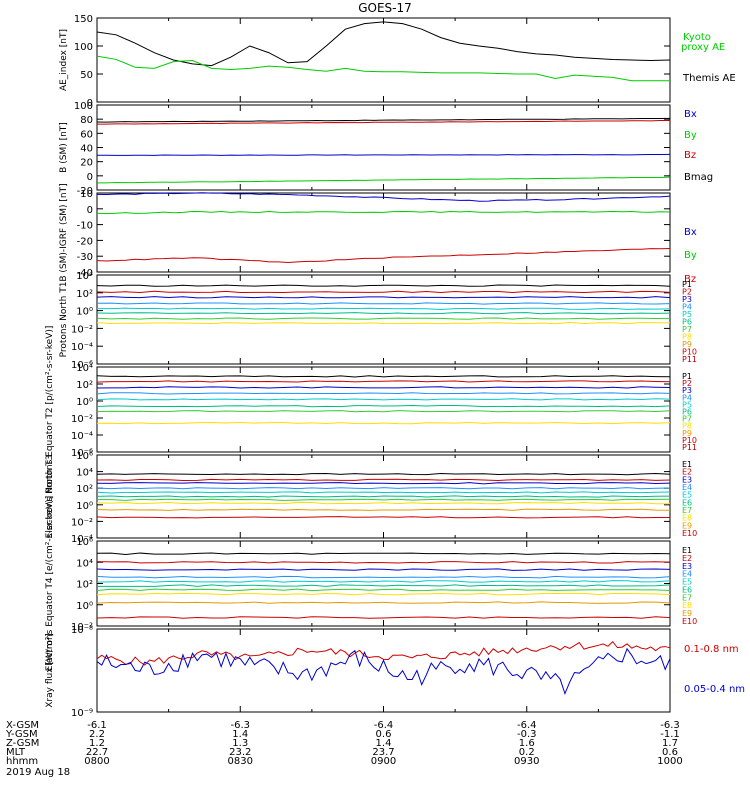  What do you see at coordinates (50, 410) in the screenshot?
I see `y-axis-label: Protons Equator T2 [p/(cm²-s-sr-keV)]` at bounding box center [50, 410].